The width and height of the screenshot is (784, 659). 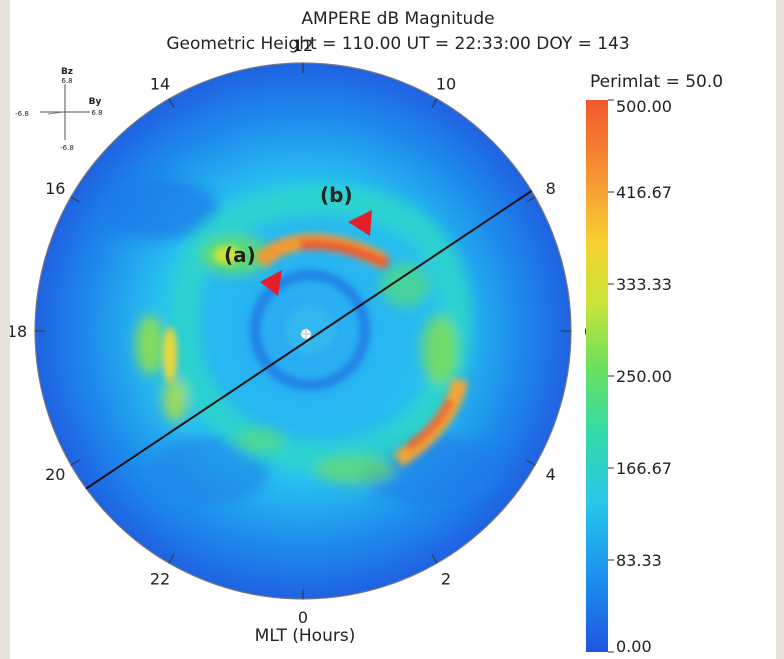 I want to click on imf-by-label: By, so click(x=95, y=102).